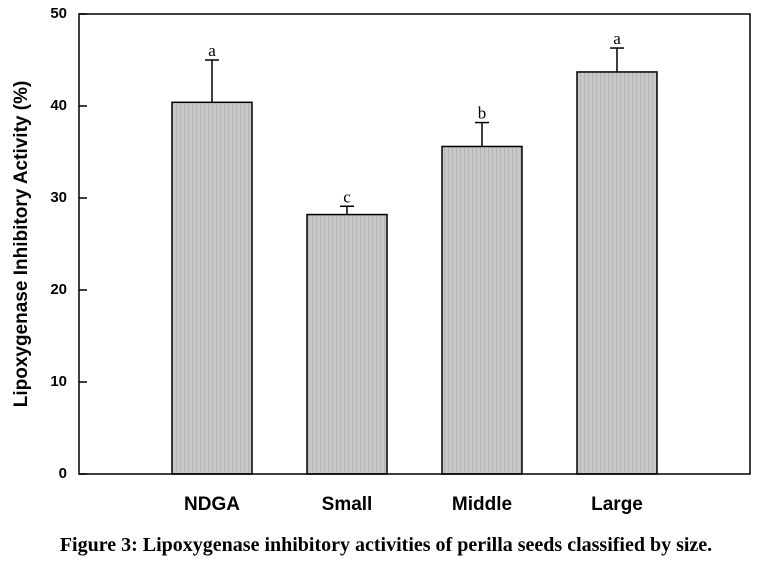  What do you see at coordinates (617, 504) in the screenshot?
I see `category-label-large: Large` at bounding box center [617, 504].